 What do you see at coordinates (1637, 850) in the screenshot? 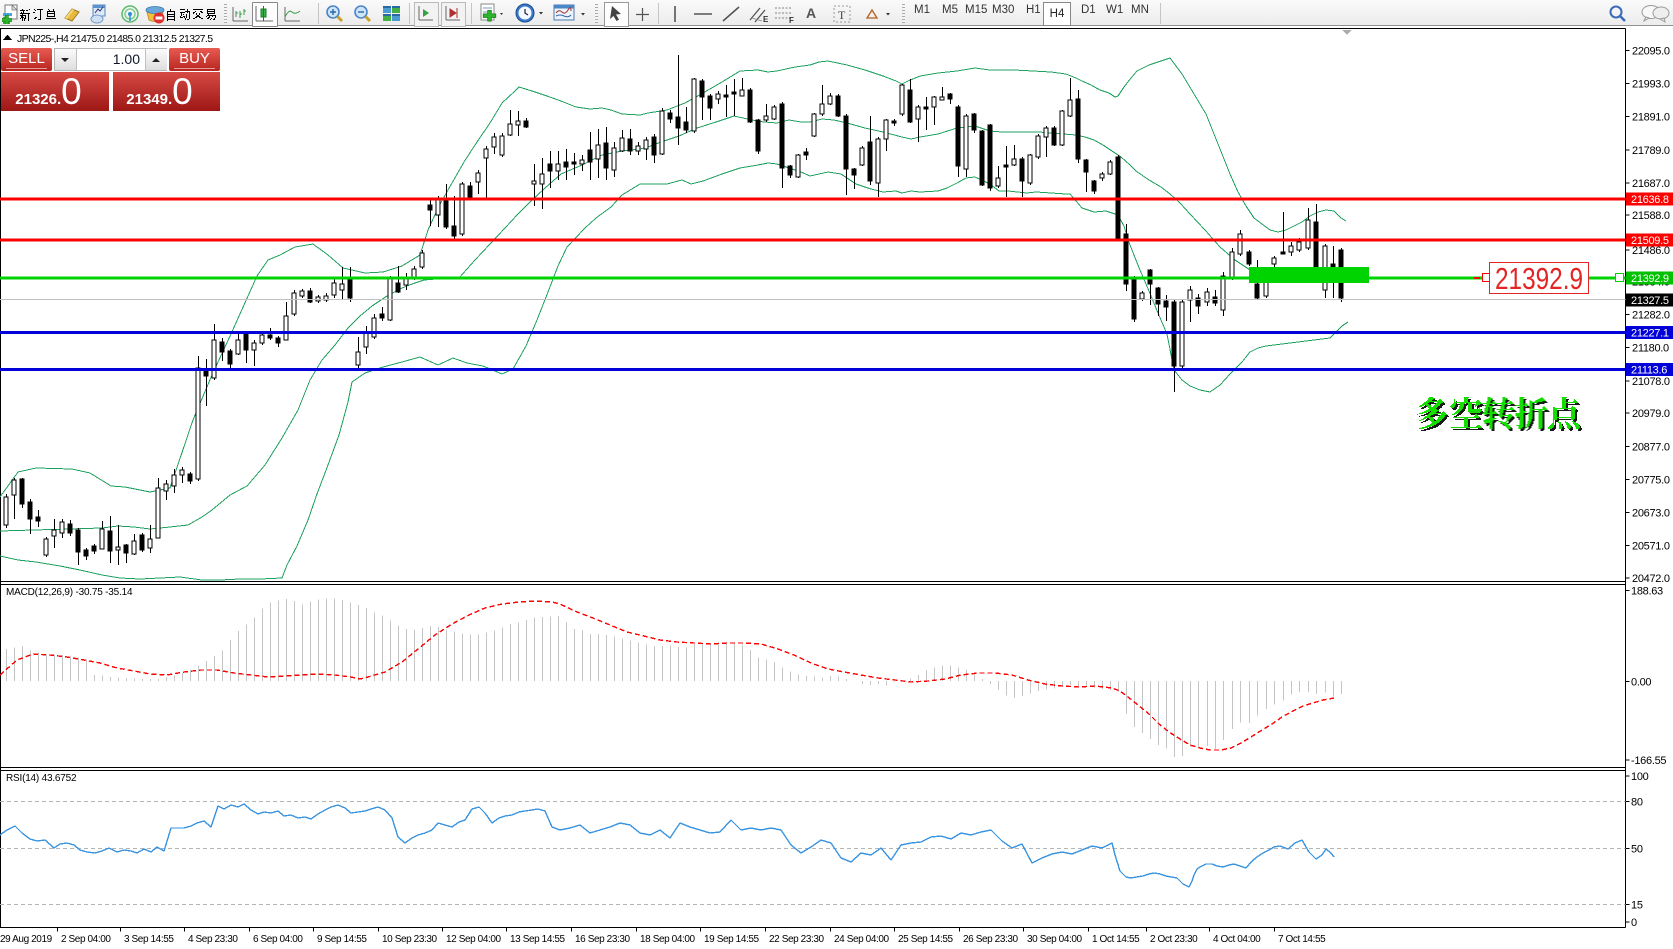
I see `svg-text: 50` at bounding box center [1637, 850].